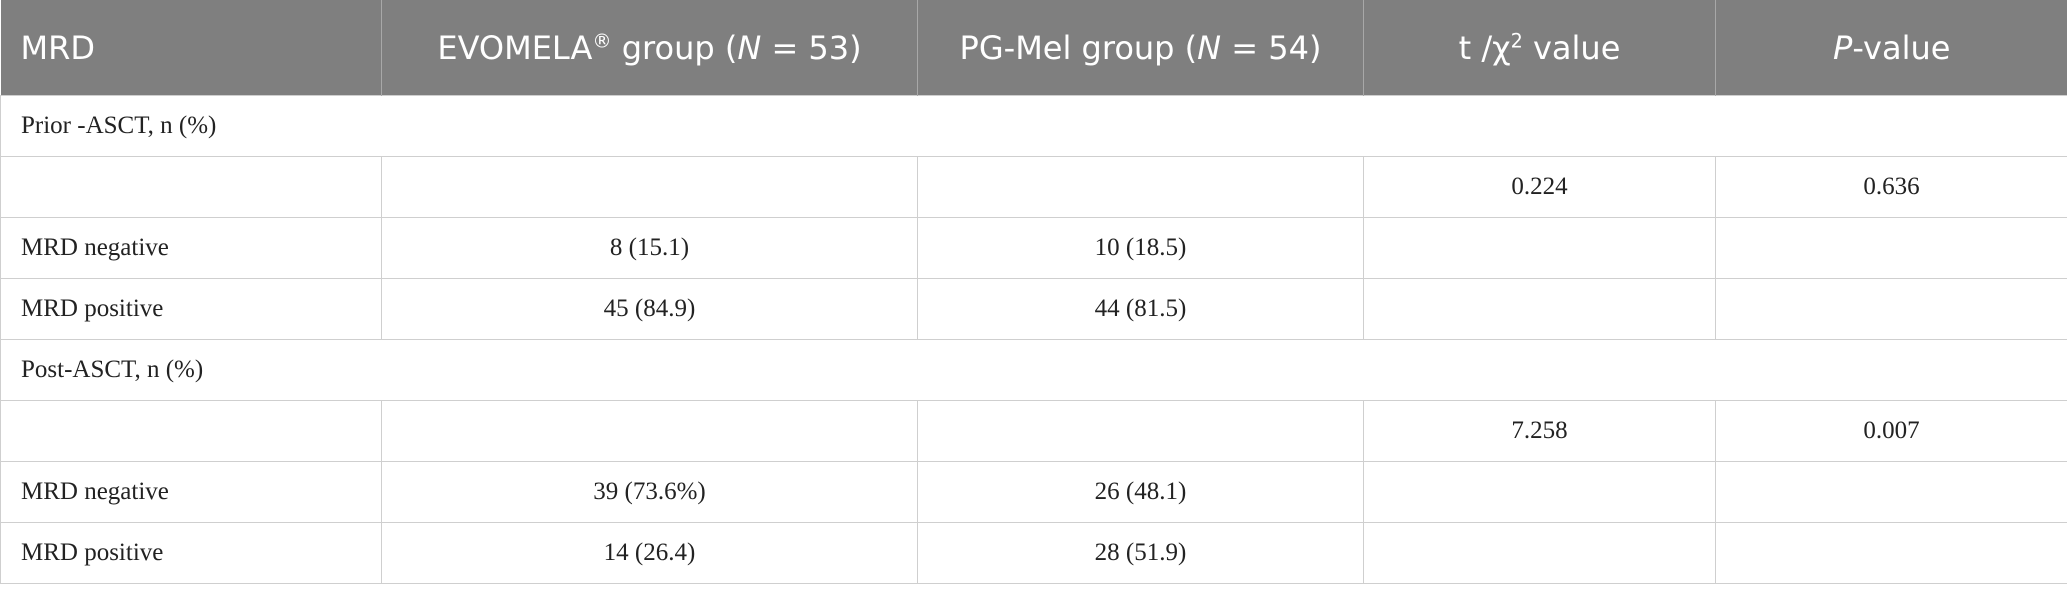  I want to click on header-text: PG-Mel group (, so click(1078, 47).